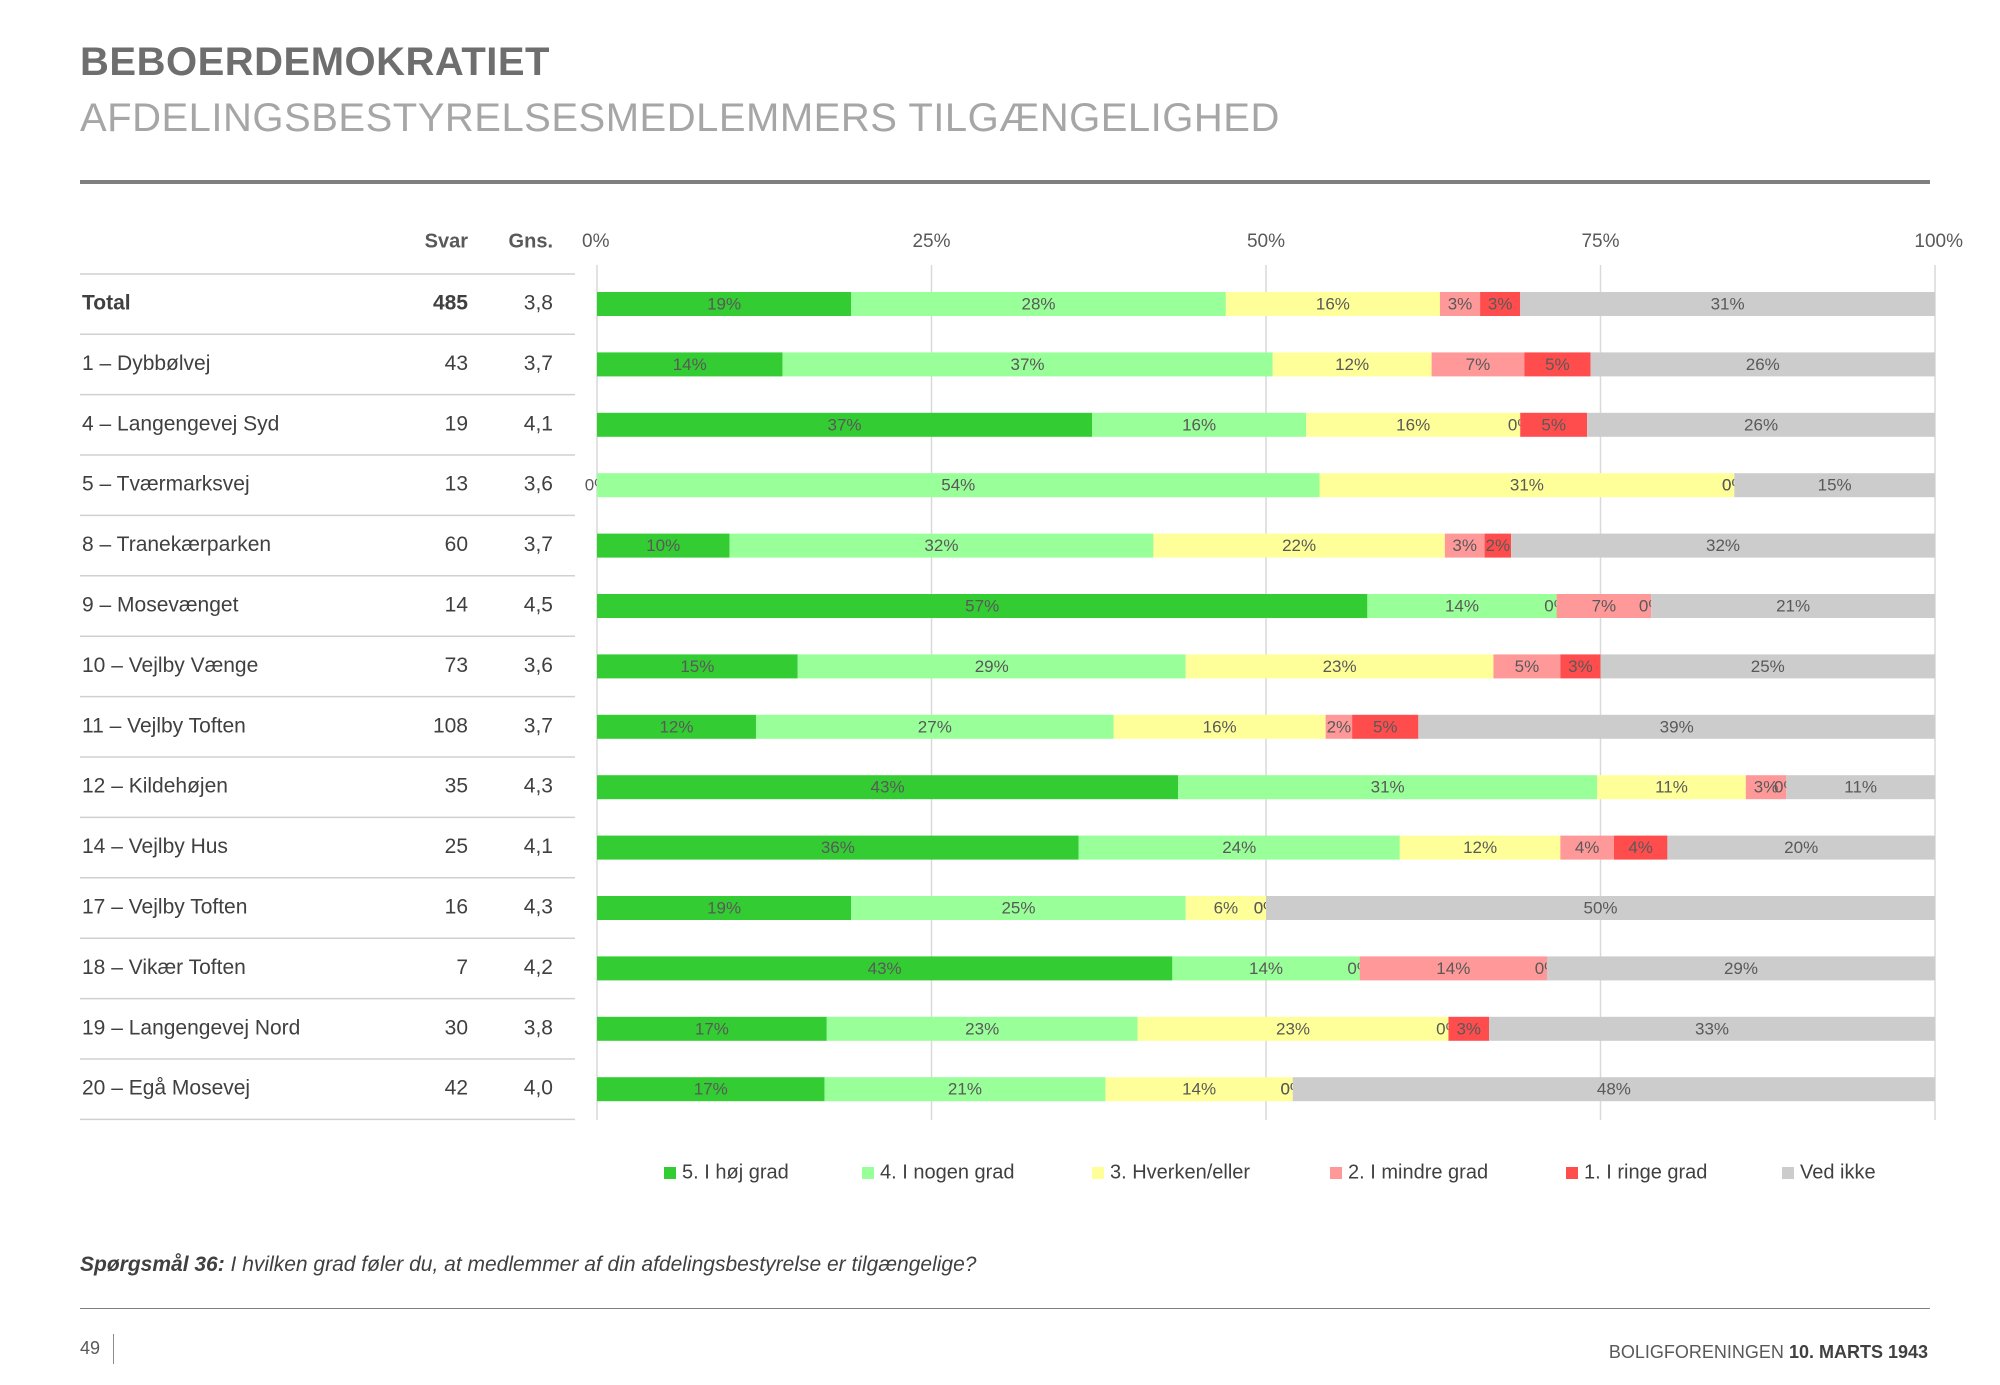 The height and width of the screenshot is (1385, 2000). I want to click on data-label: 6%, so click(1226, 907).